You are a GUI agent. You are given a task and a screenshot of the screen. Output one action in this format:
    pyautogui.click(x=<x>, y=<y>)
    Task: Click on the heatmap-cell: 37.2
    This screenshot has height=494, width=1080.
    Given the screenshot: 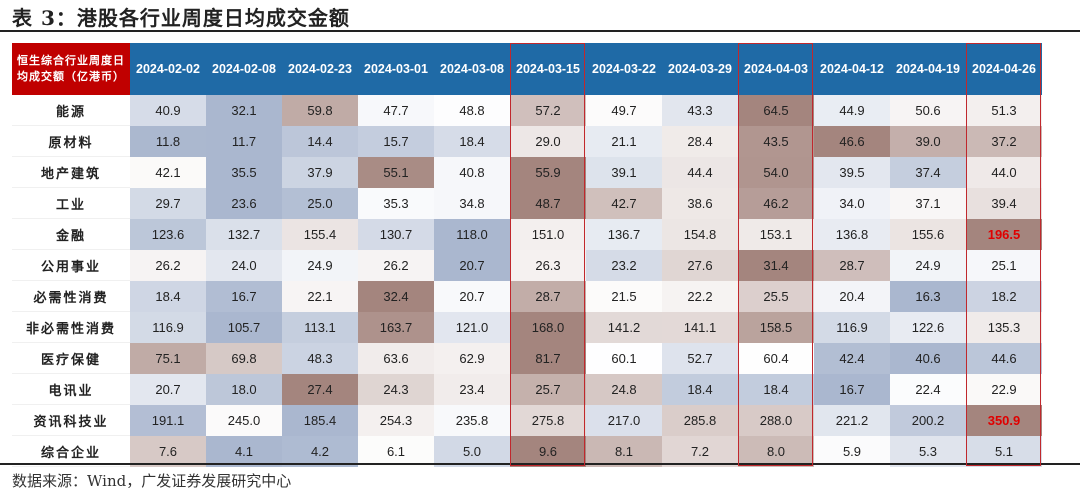 What is the action you would take?
    pyautogui.click(x=1004, y=141)
    